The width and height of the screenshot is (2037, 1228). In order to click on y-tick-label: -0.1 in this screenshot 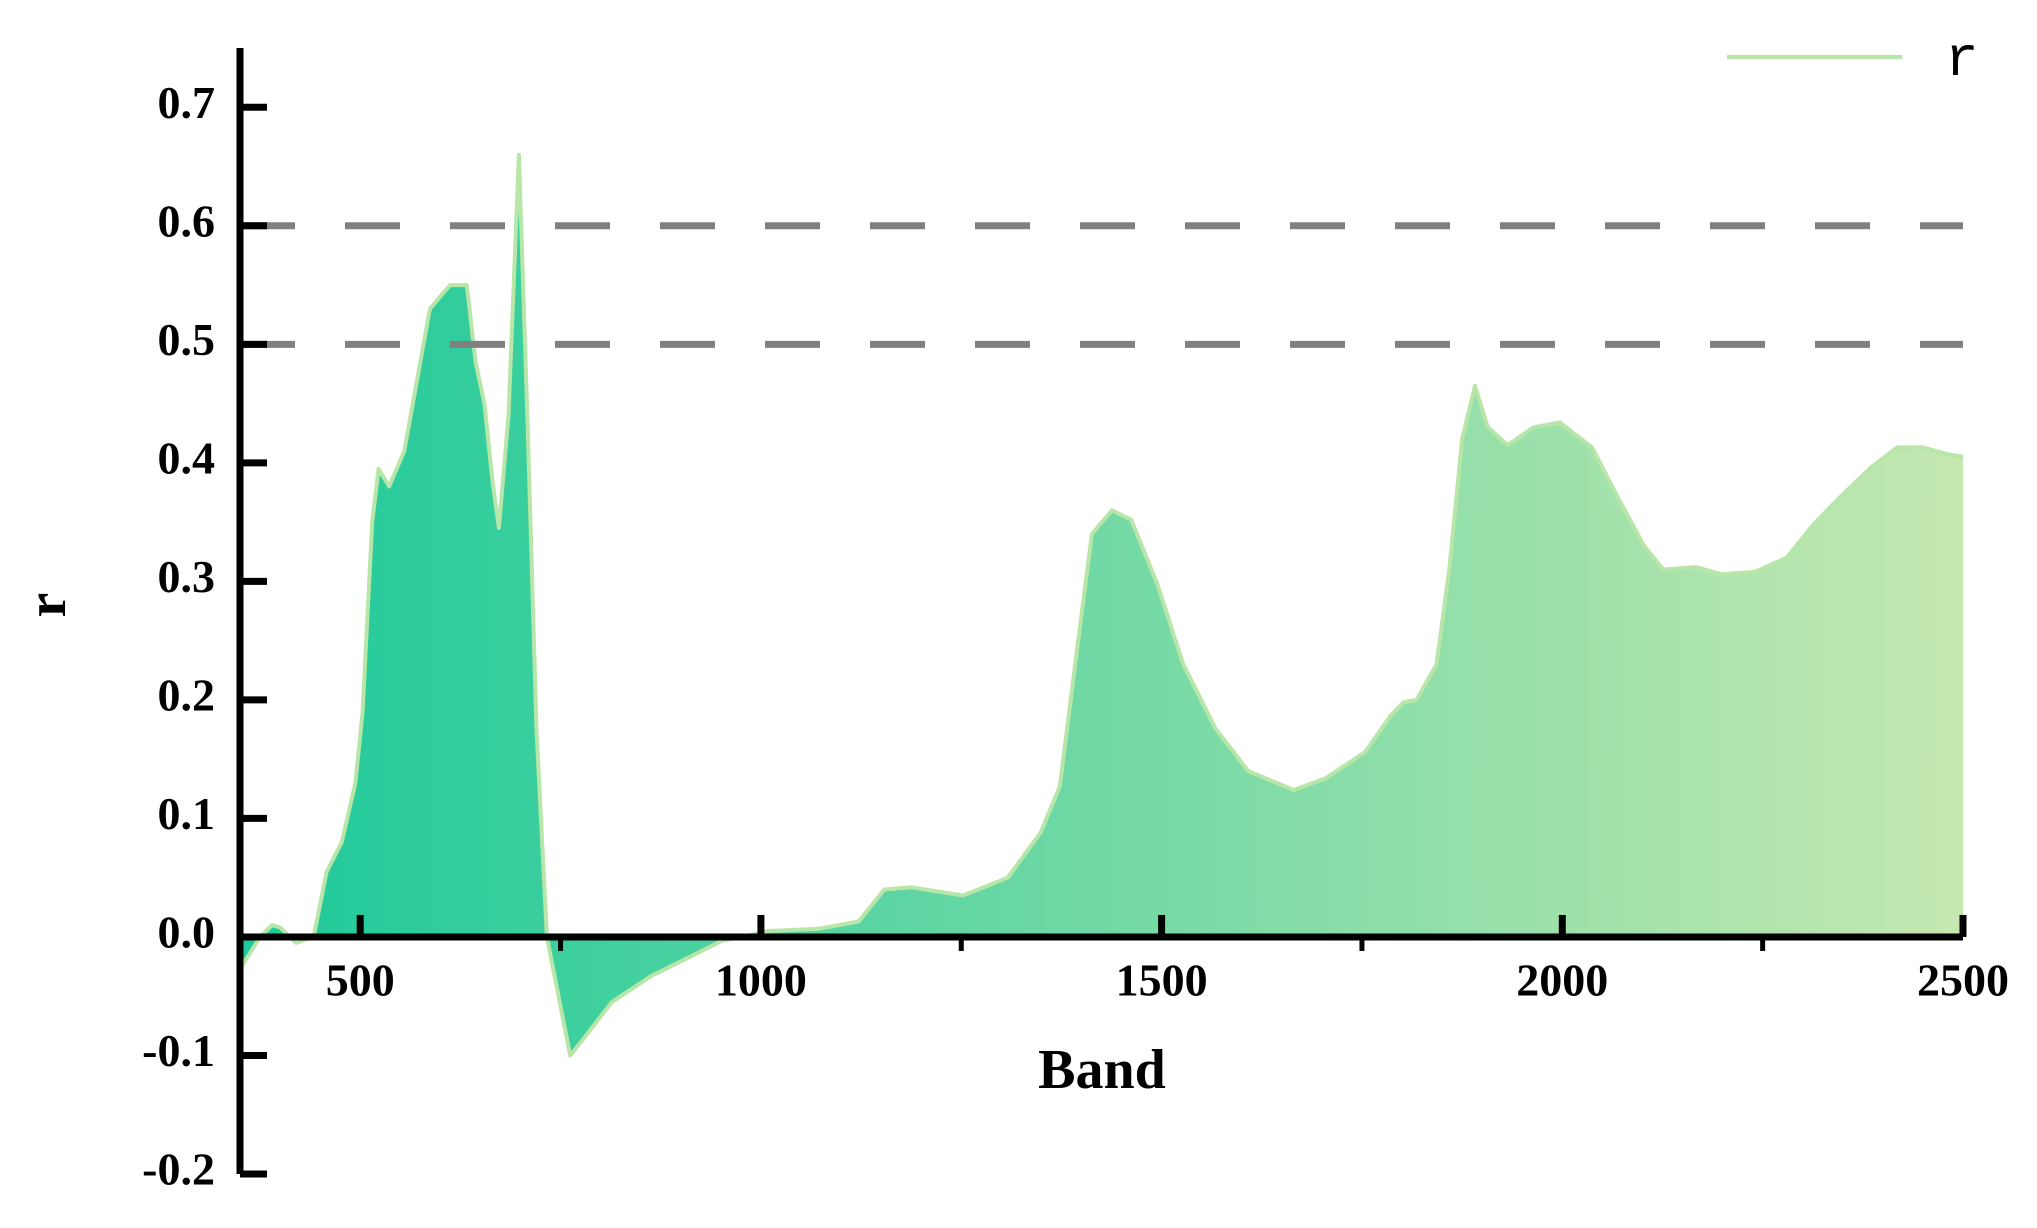, I will do `click(178, 1050)`.